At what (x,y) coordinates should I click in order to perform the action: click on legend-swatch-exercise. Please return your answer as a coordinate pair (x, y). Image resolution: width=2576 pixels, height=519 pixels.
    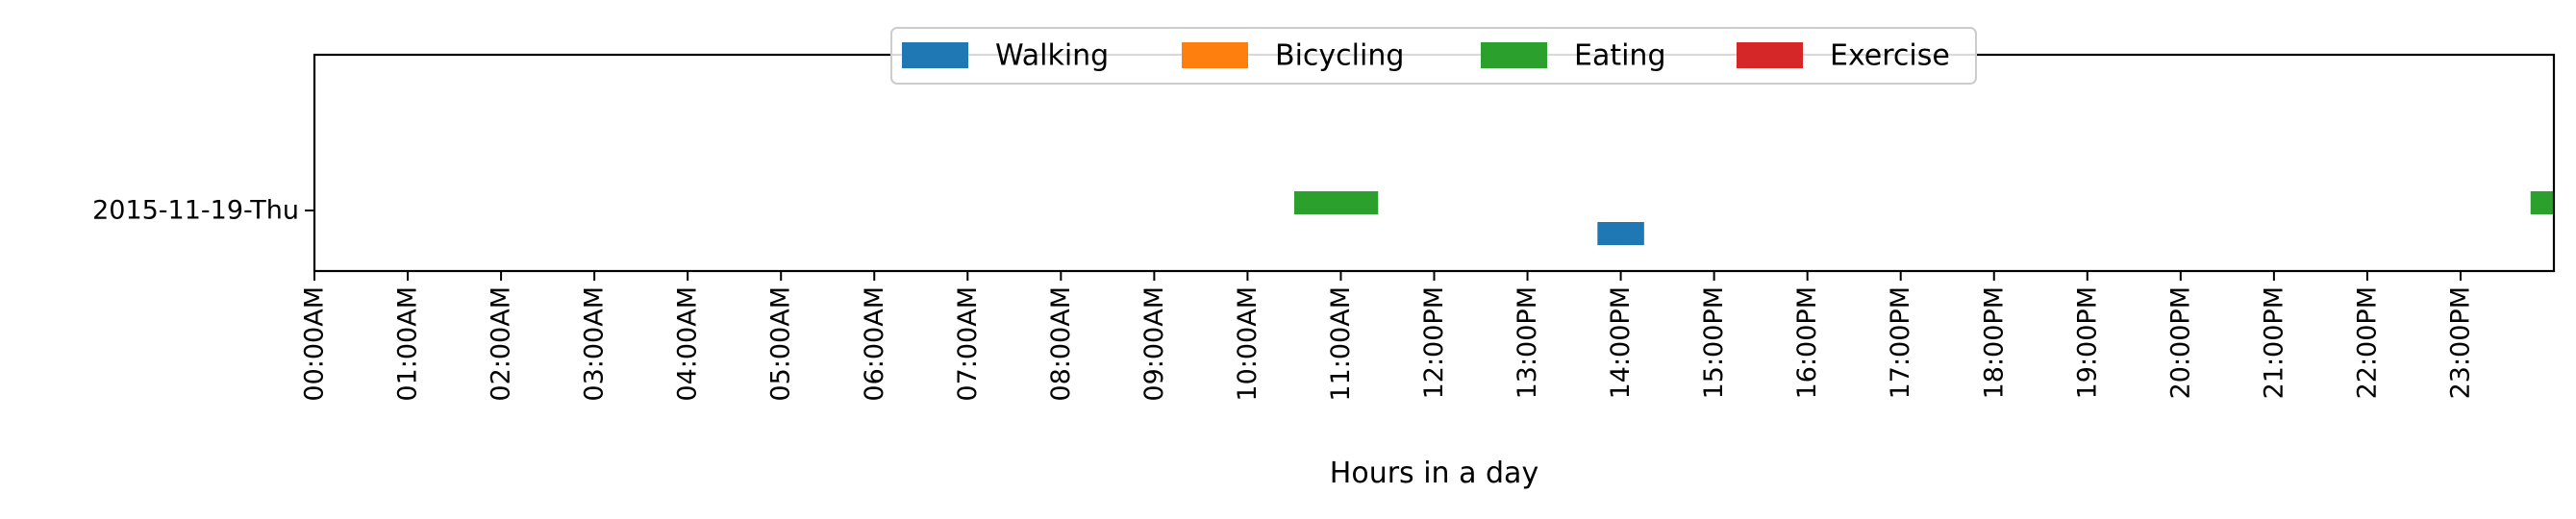
    Looking at the image, I should click on (1770, 55).